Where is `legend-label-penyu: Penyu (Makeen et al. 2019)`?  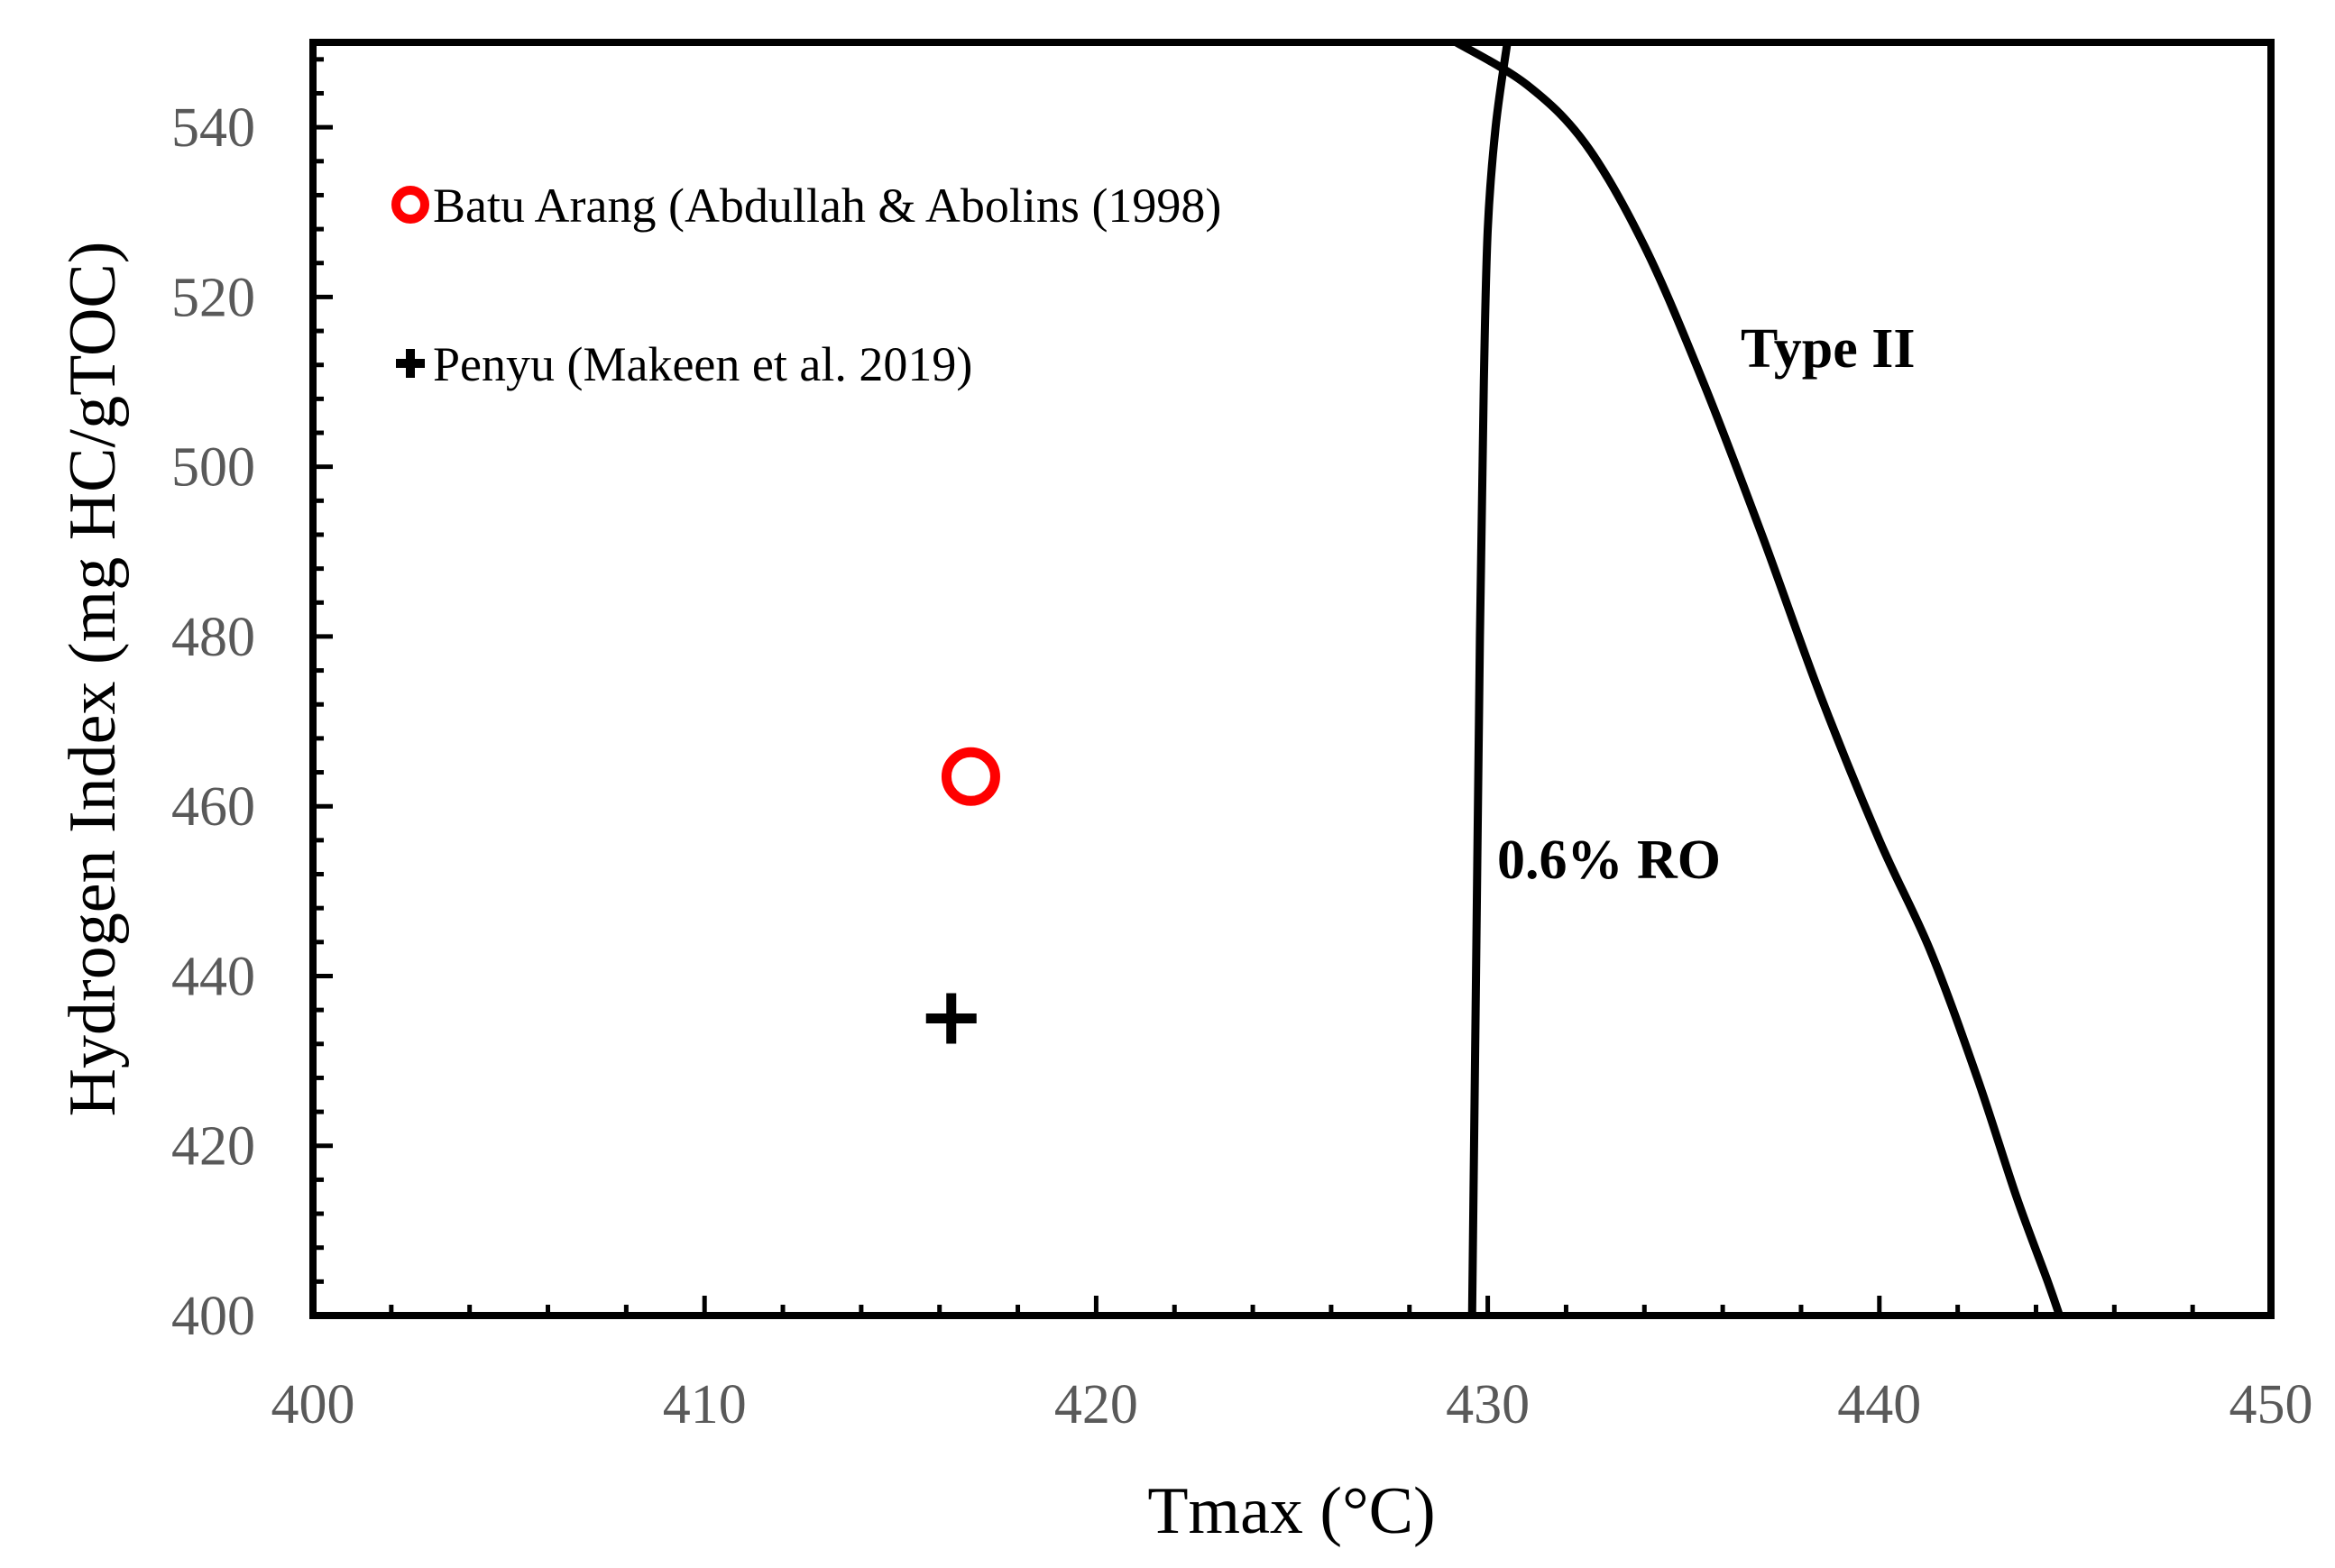 legend-label-penyu: Penyu (Makeen et al. 2019) is located at coordinates (702, 364).